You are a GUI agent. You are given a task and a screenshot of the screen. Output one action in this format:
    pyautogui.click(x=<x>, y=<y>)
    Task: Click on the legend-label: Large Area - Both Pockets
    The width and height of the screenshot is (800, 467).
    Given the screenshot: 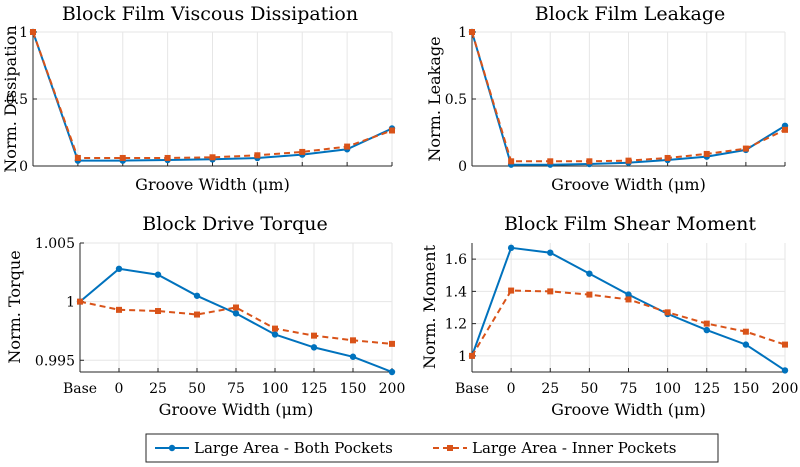 What is the action you would take?
    pyautogui.click(x=293, y=448)
    